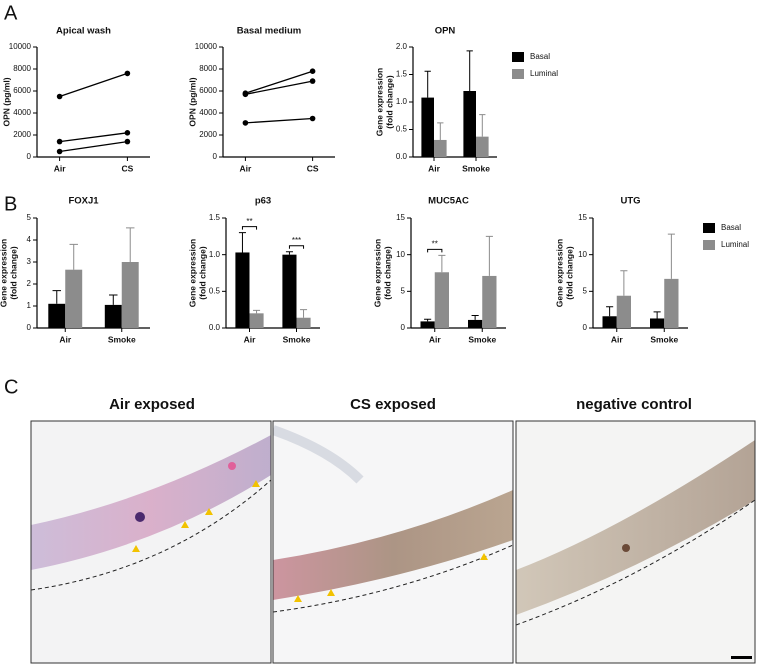 The width and height of the screenshot is (758, 669). Describe the element at coordinates (29, 283) in the screenshot. I see `y-tick-label: 2` at that location.